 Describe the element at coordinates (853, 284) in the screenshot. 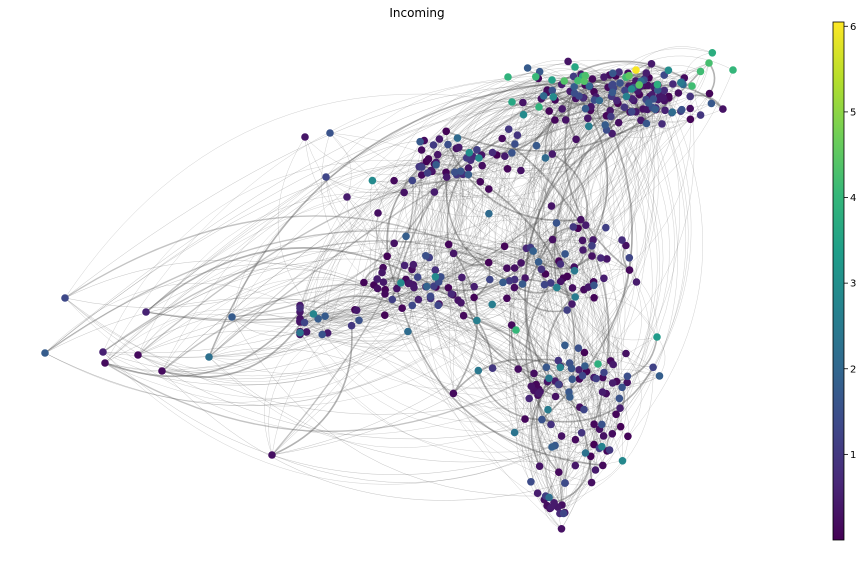

I see `colorbar-tick-label: 3` at that location.